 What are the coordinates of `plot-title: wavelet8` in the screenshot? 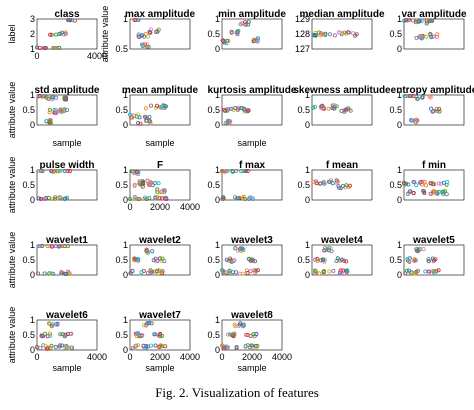 It's located at (251, 315).